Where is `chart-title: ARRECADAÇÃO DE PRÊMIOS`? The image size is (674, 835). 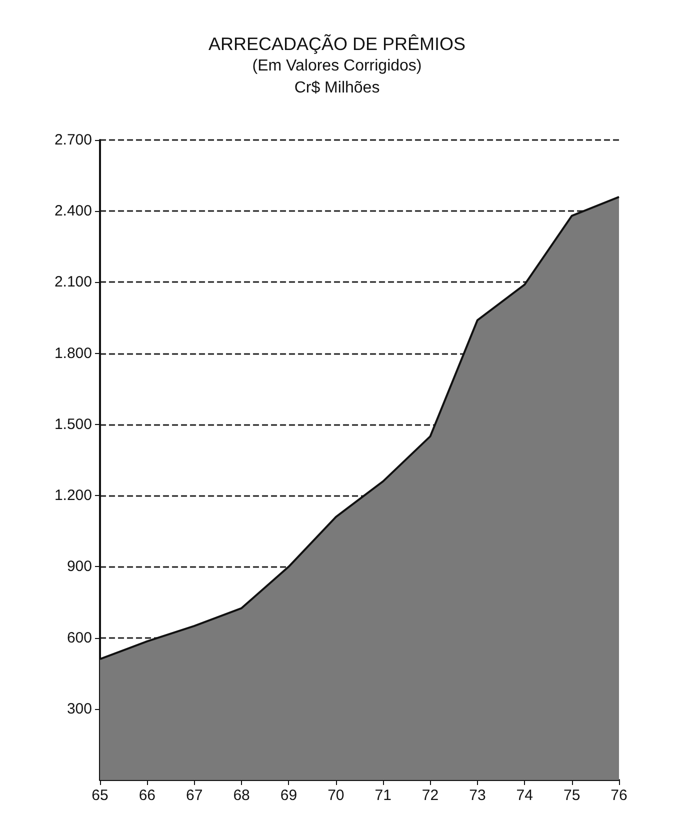
chart-title: ARRECADAÇÃO DE PRÊMIOS is located at coordinates (337, 44).